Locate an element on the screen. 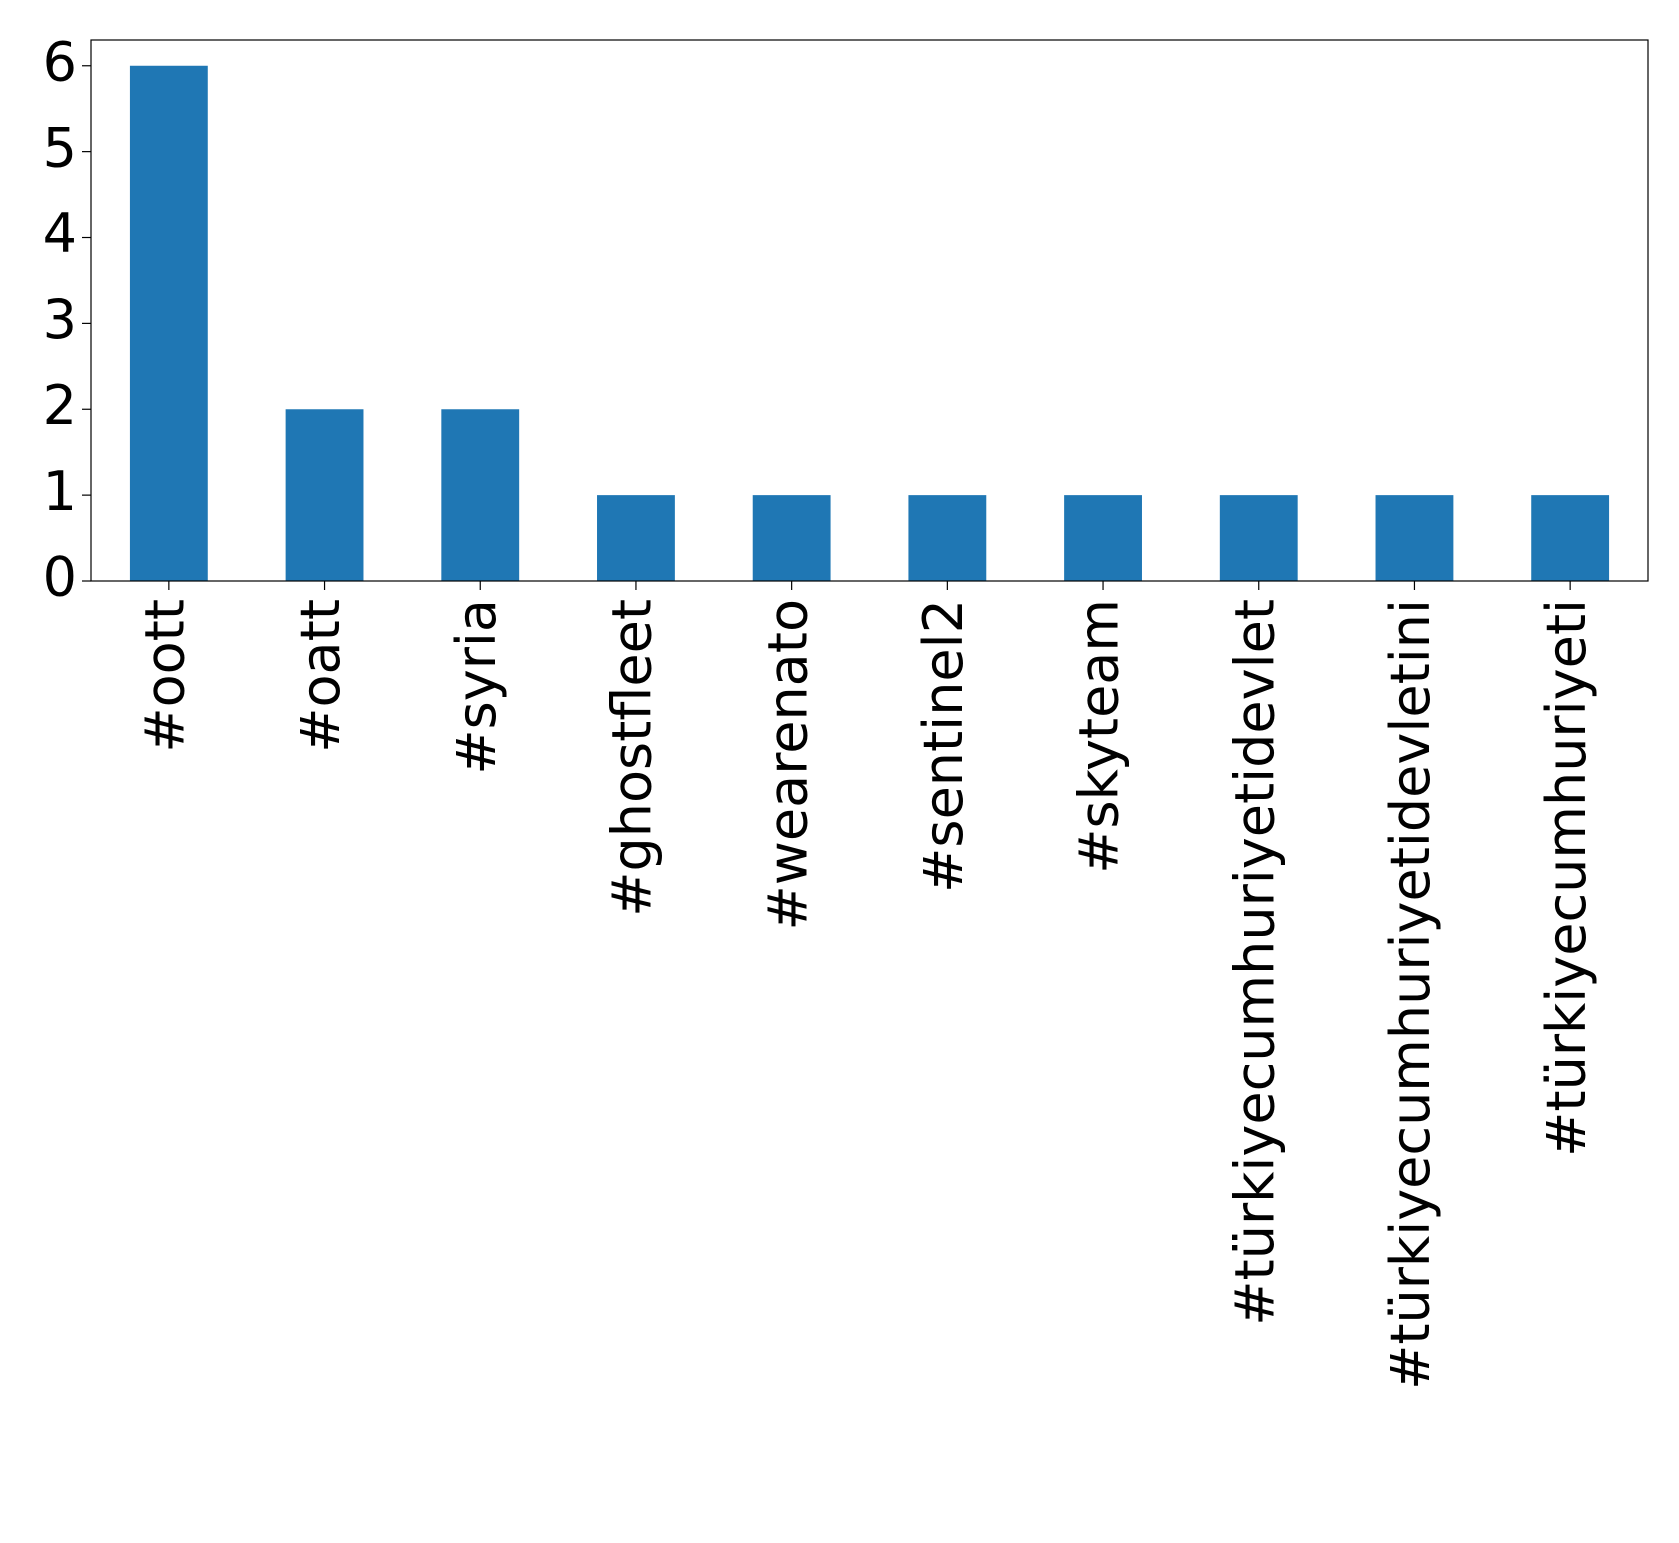  y-tick-label: 3 is located at coordinates (60, 319).